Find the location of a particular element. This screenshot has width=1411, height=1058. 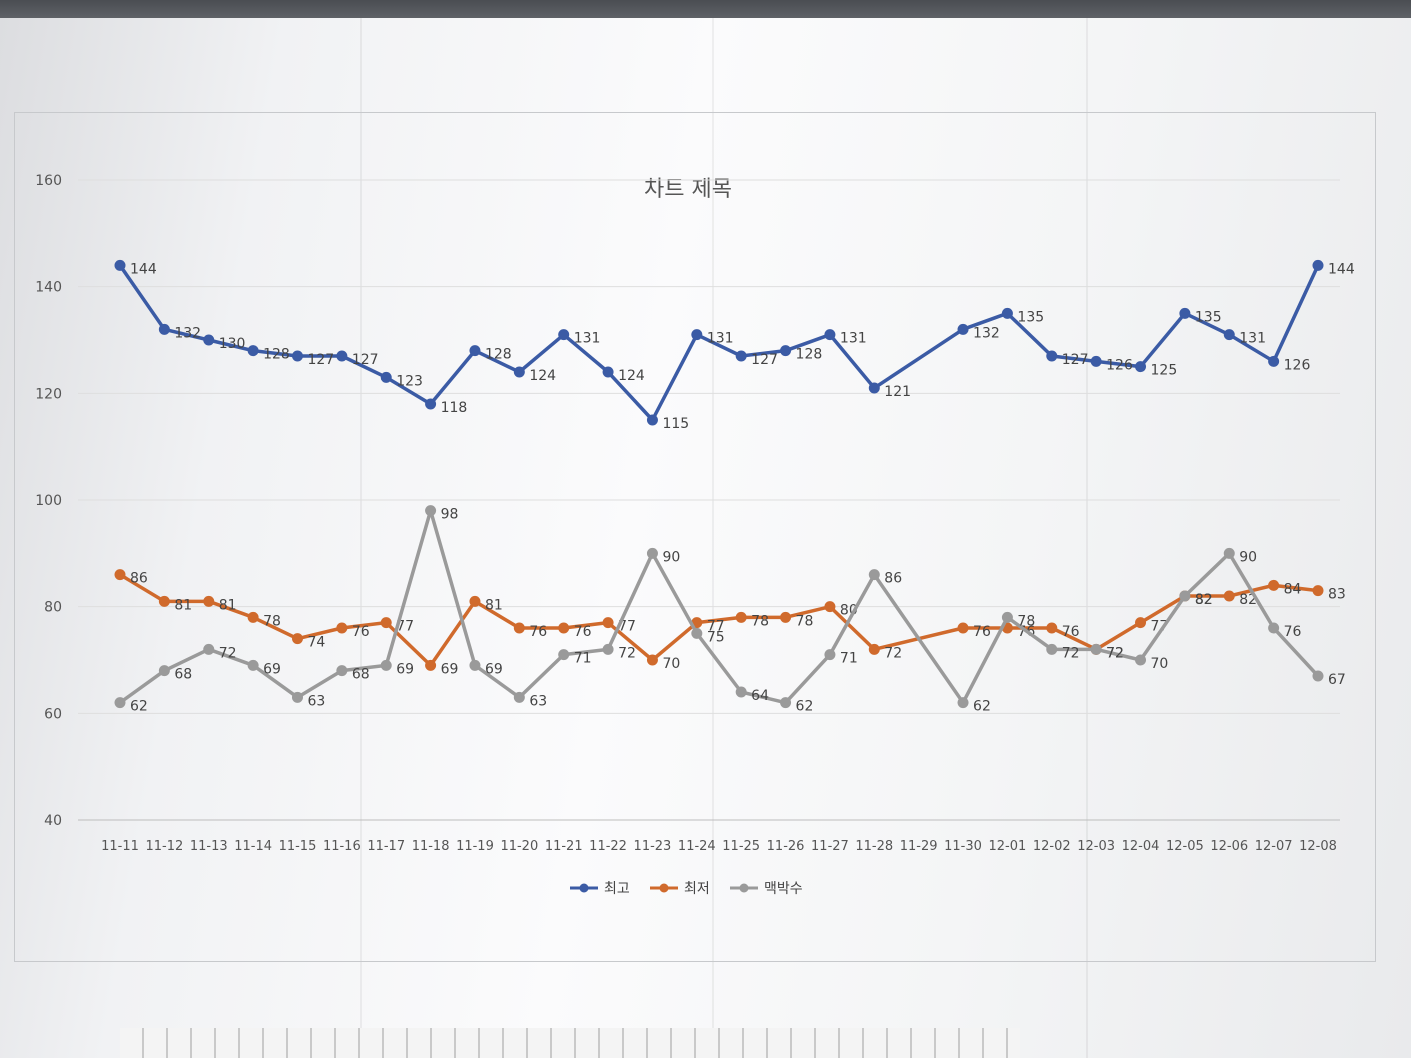

paper-fold-middle is located at coordinates (713, 538).